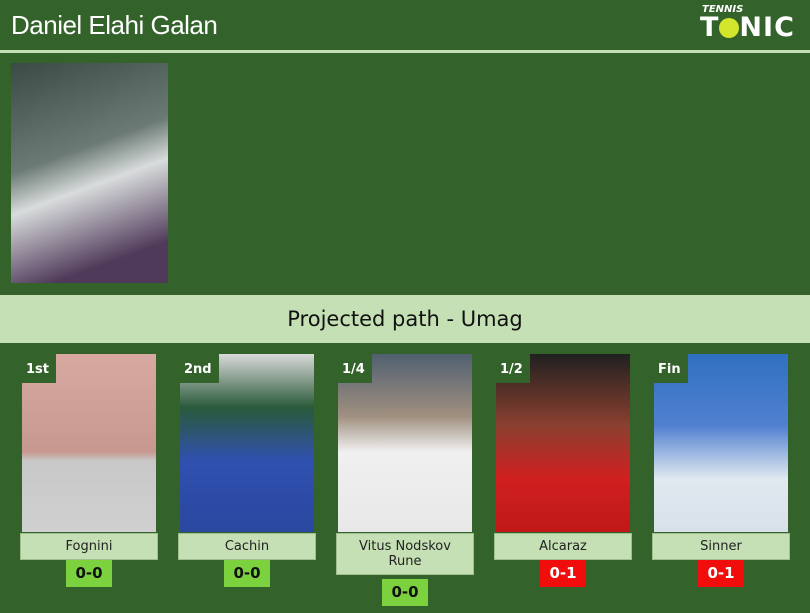  Describe the element at coordinates (405, 554) in the screenshot. I see `opponent-name: Vitus Nodskov Rune` at that location.